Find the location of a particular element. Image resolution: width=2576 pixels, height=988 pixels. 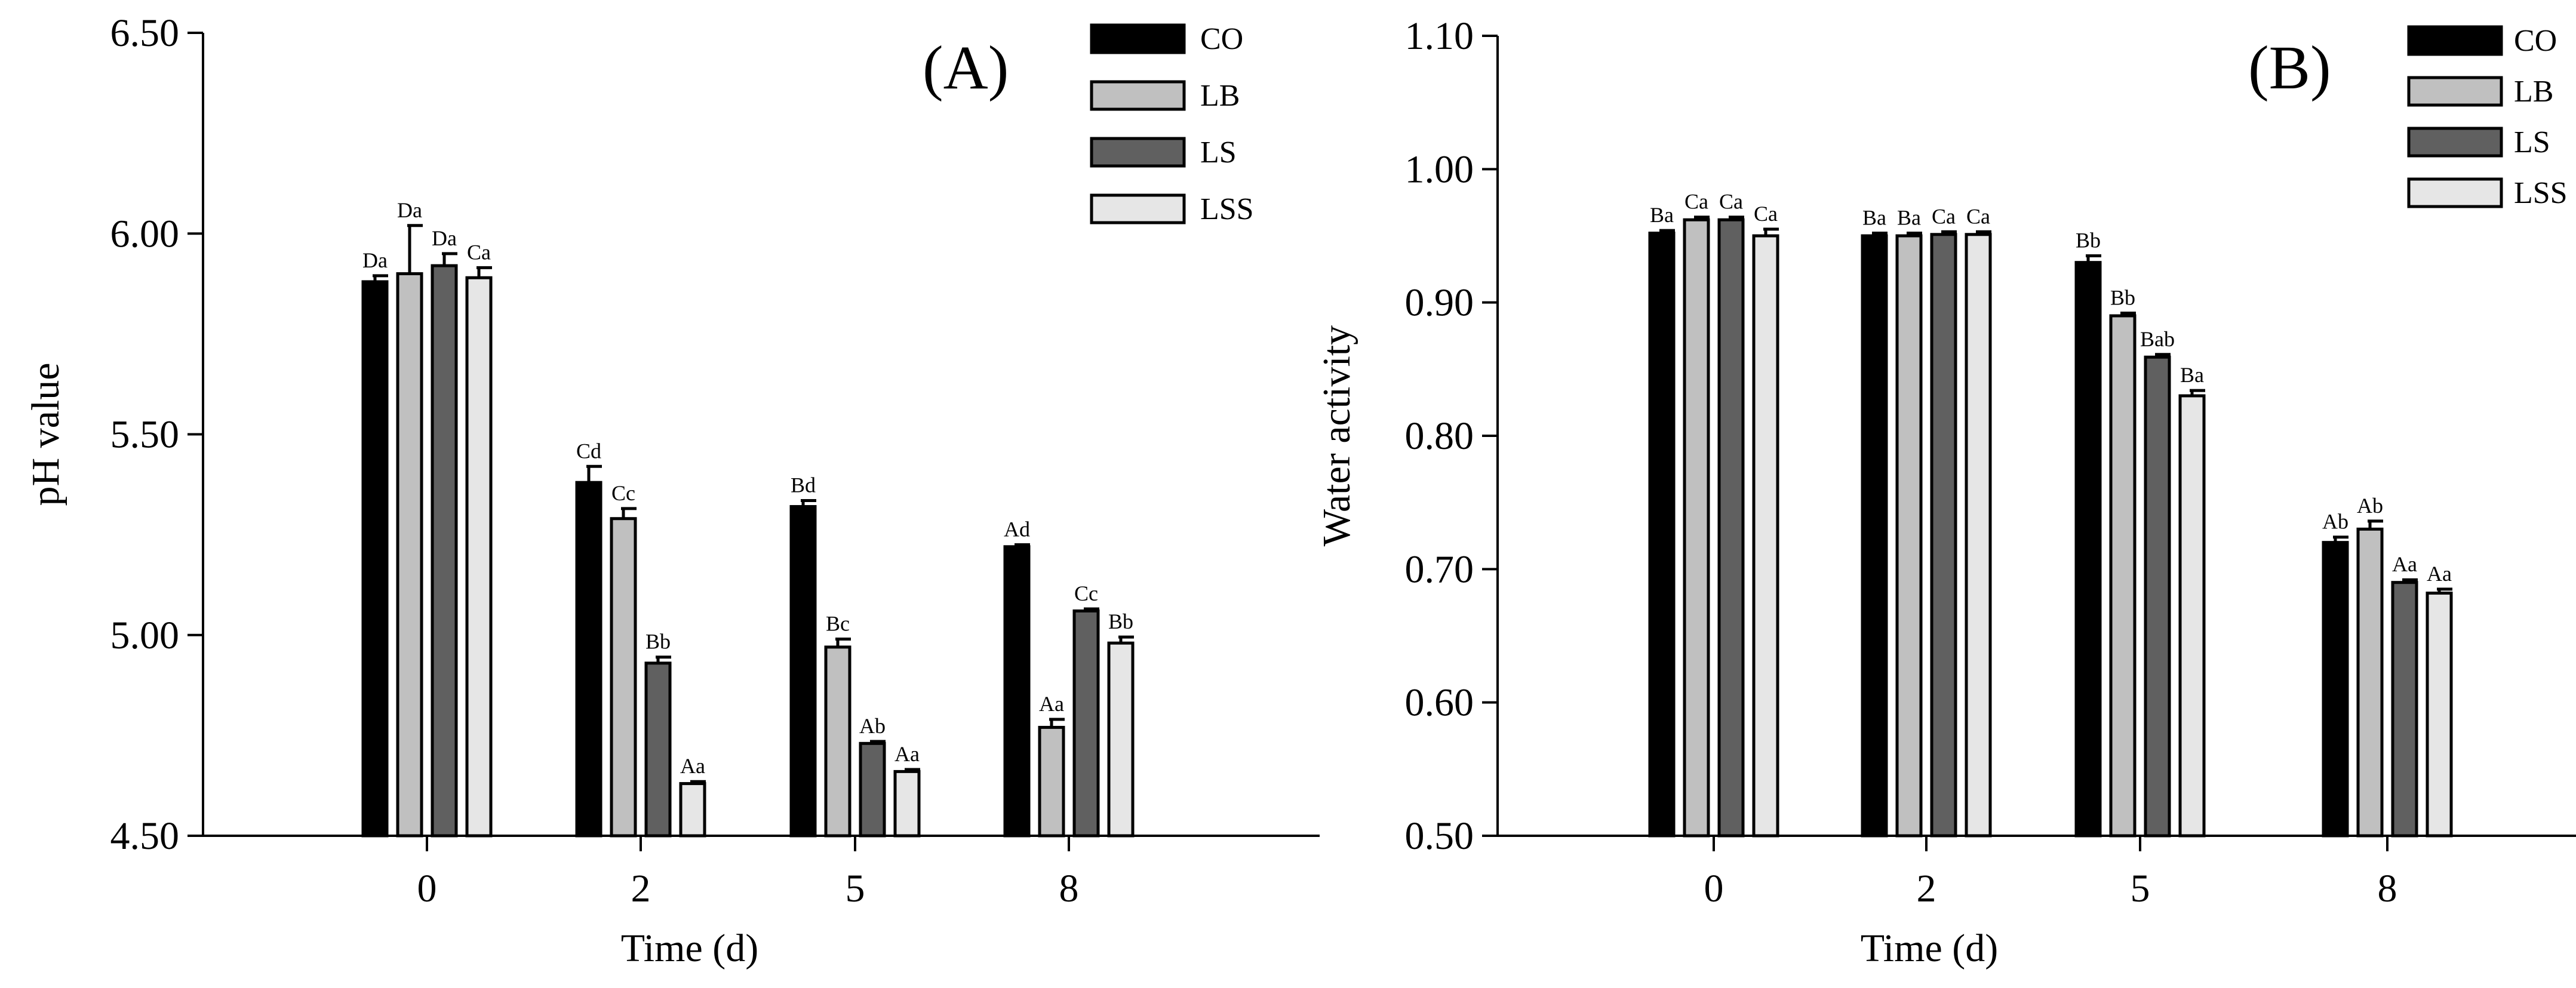

sig-label-b-co-8: Ab is located at coordinates (2335, 522).